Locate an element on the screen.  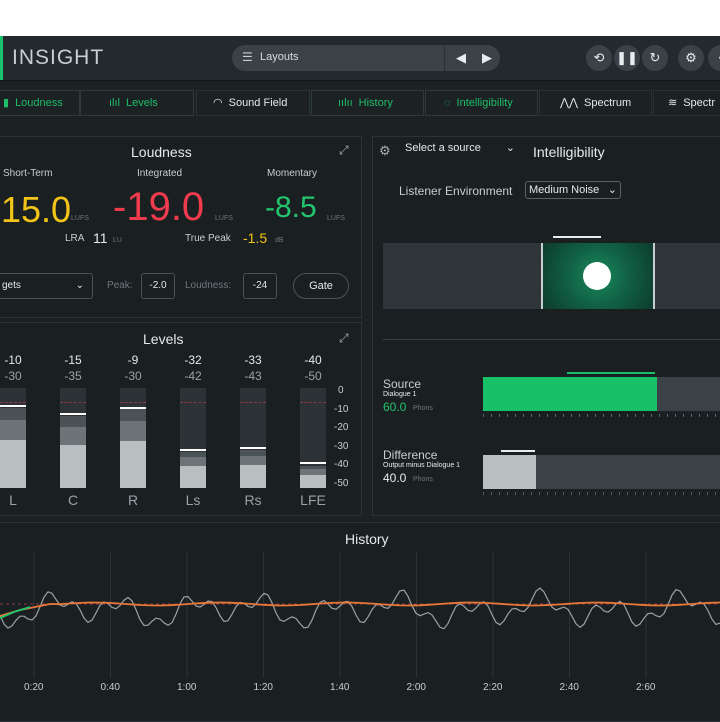
source-select: Select a source ⌄ is located at coordinates (460, 149).